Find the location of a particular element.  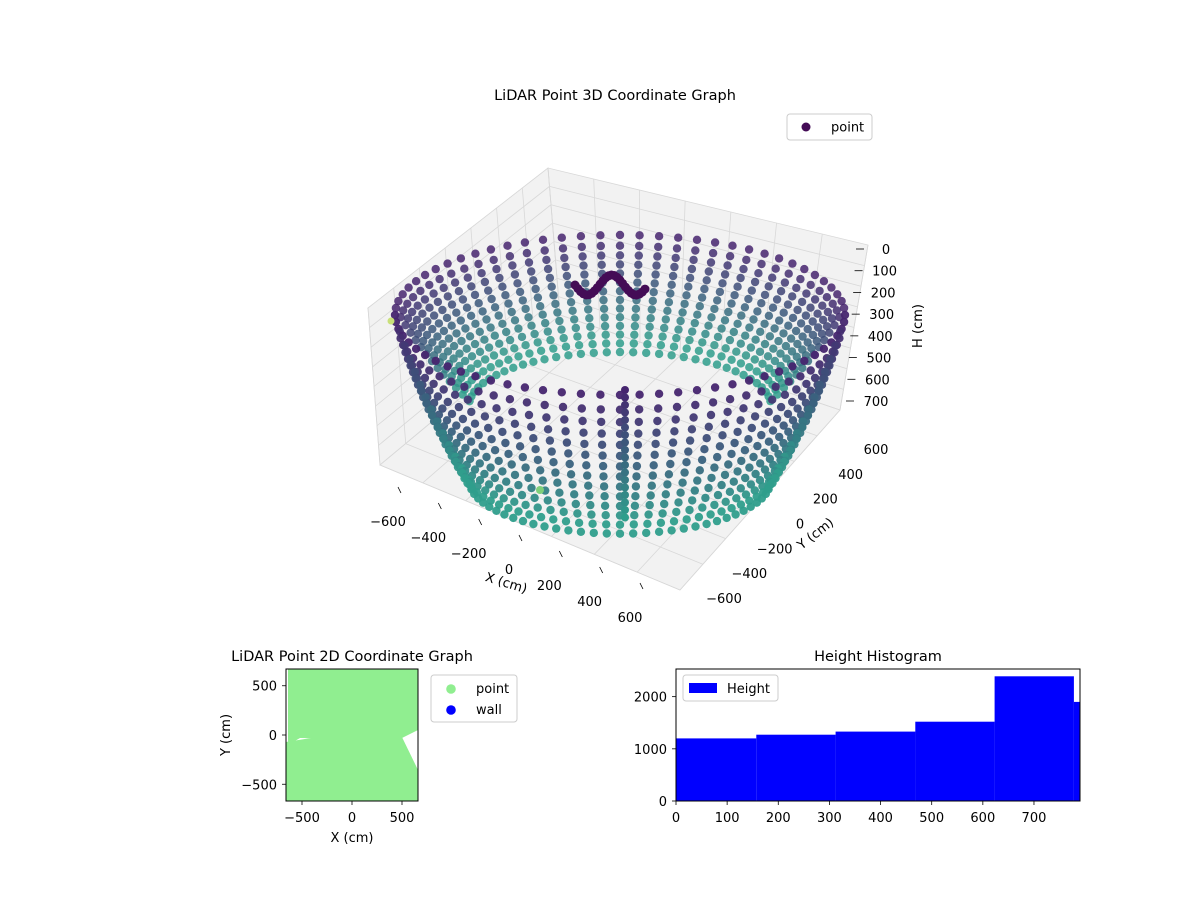

y-tick-label: −400 is located at coordinates (749, 574).